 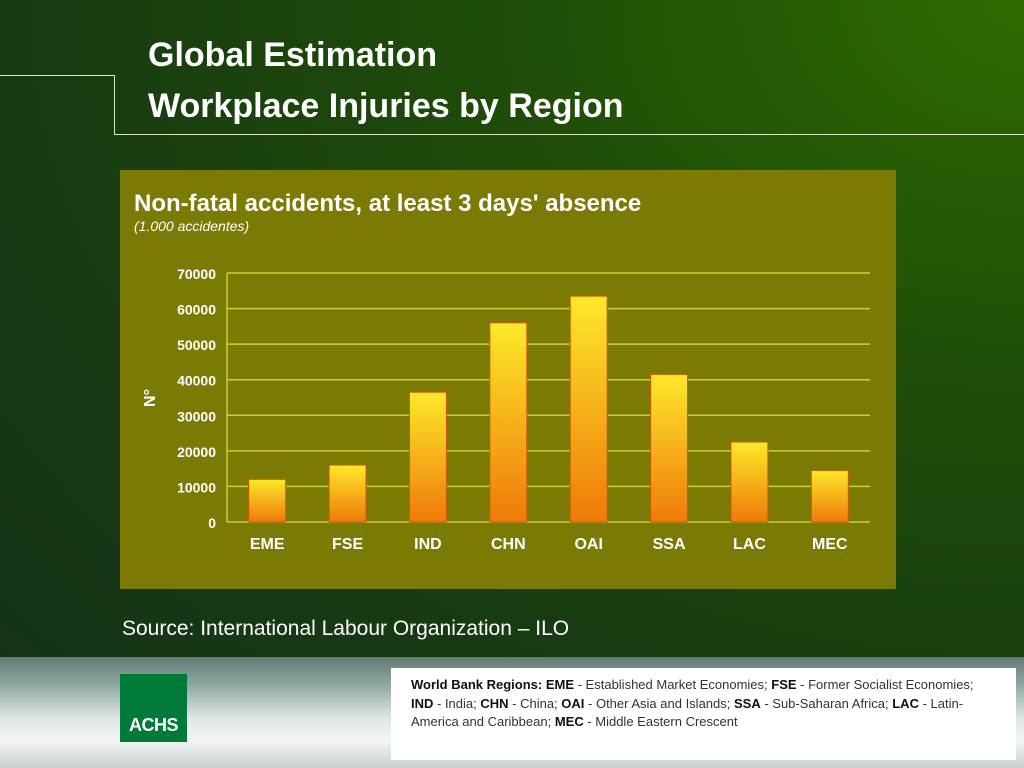 I want to click on regions-heading: World Bank Regions:, so click(x=478, y=684).